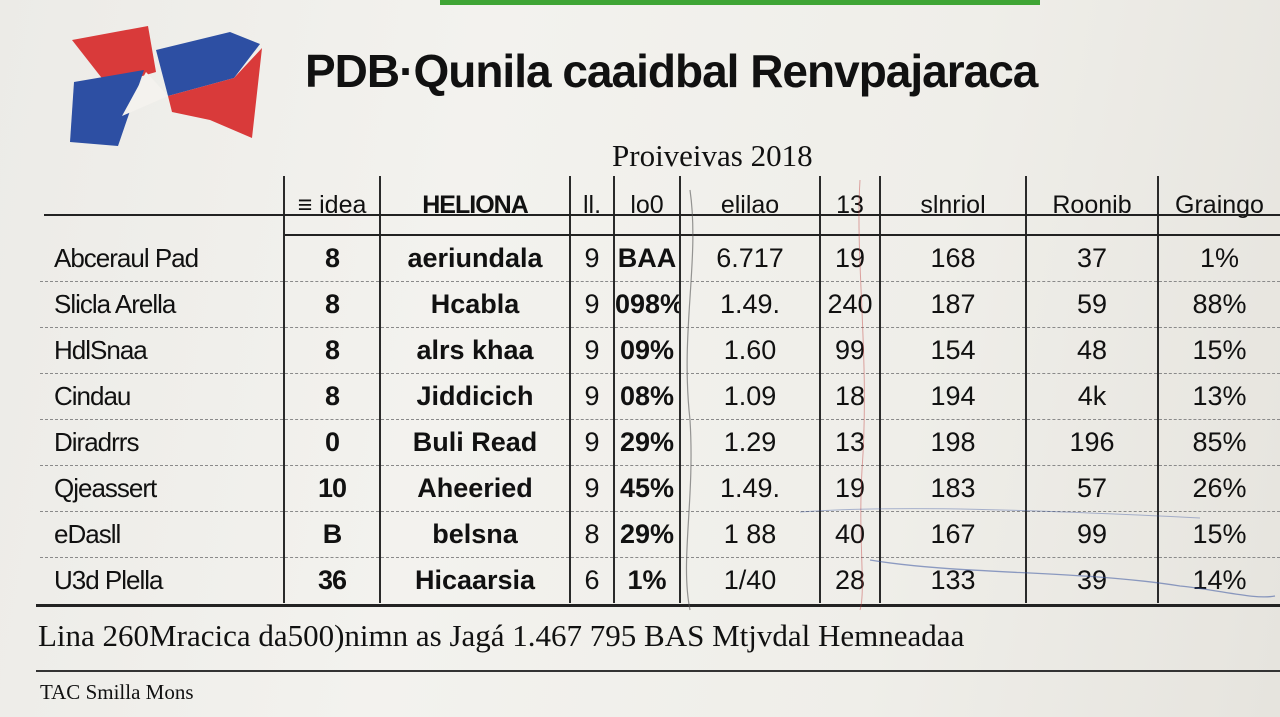  I want to click on table-cell: 1.09, so click(750, 396).